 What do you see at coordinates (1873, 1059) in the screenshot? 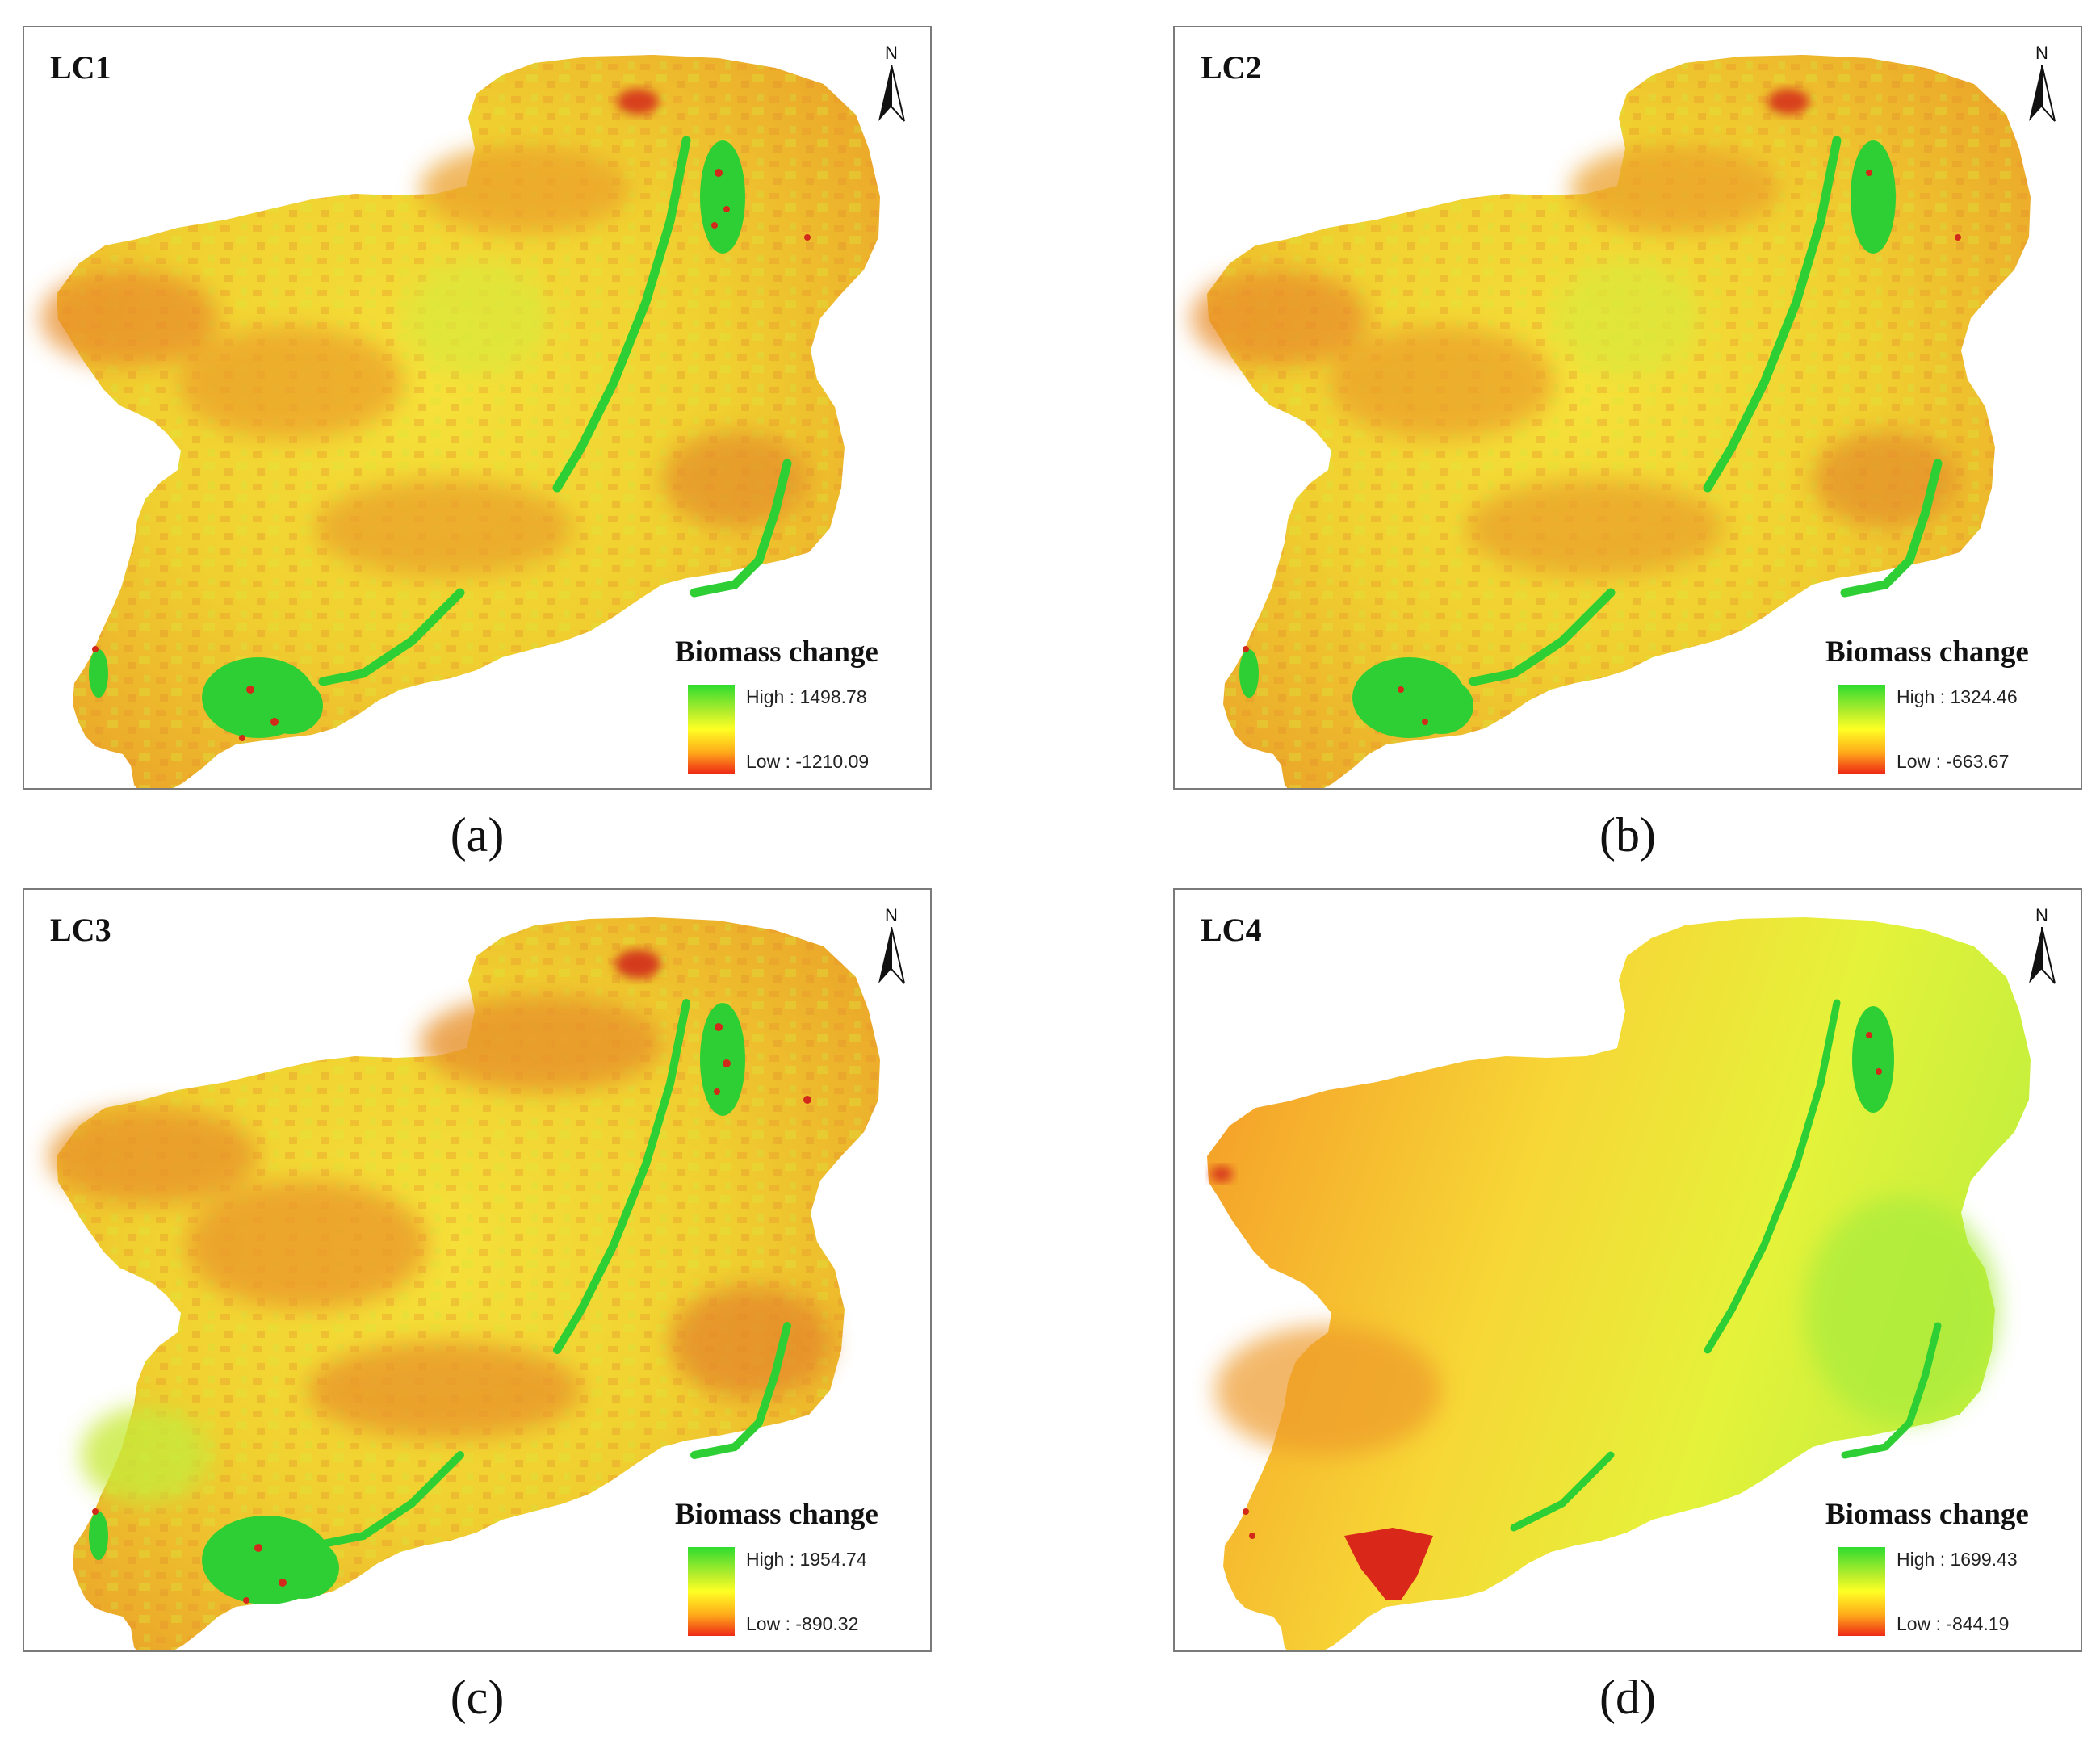
I see `vegetation-patches-lc4` at bounding box center [1873, 1059].